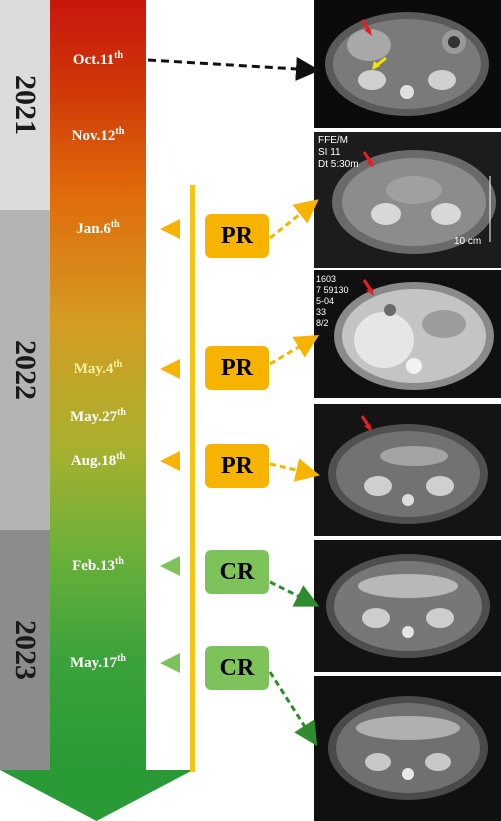 The width and height of the screenshot is (501, 821). Describe the element at coordinates (237, 368) in the screenshot. I see `response-badge-pr-2: PR` at that location.